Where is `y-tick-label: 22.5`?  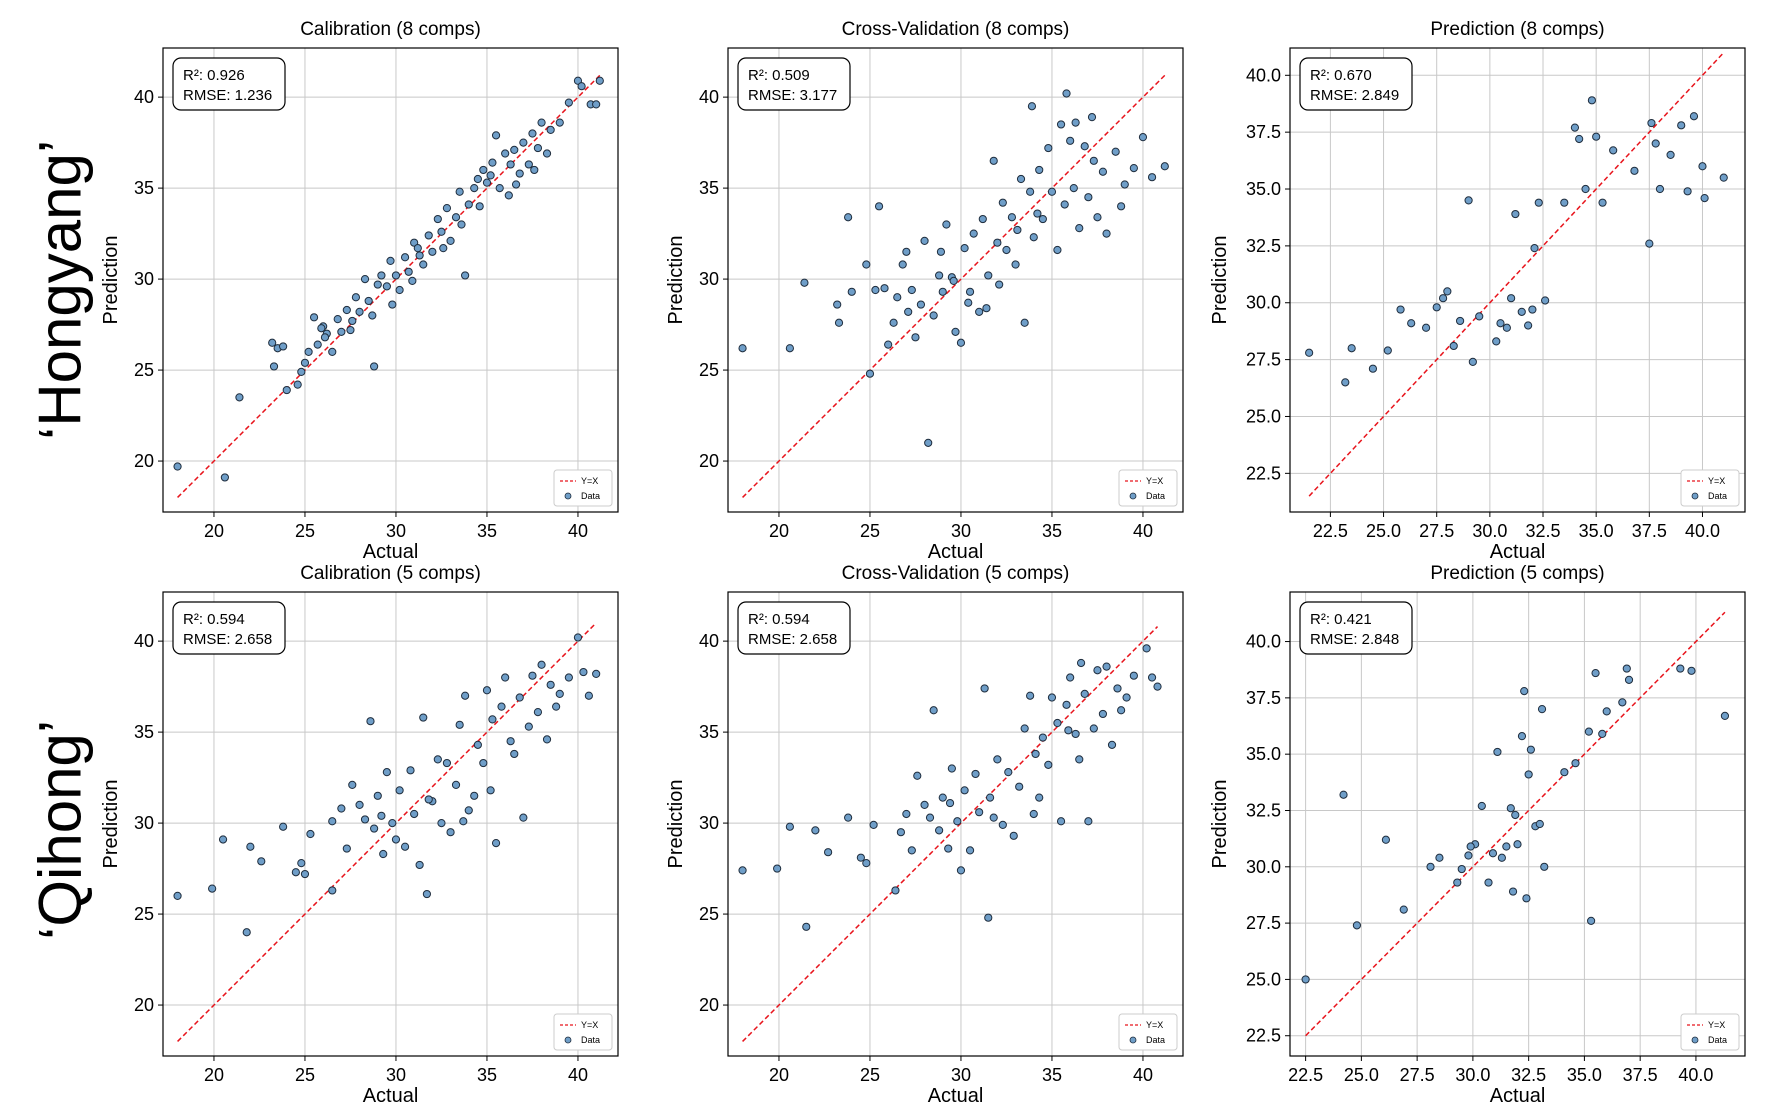
y-tick-label: 22.5 is located at coordinates (1263, 473).